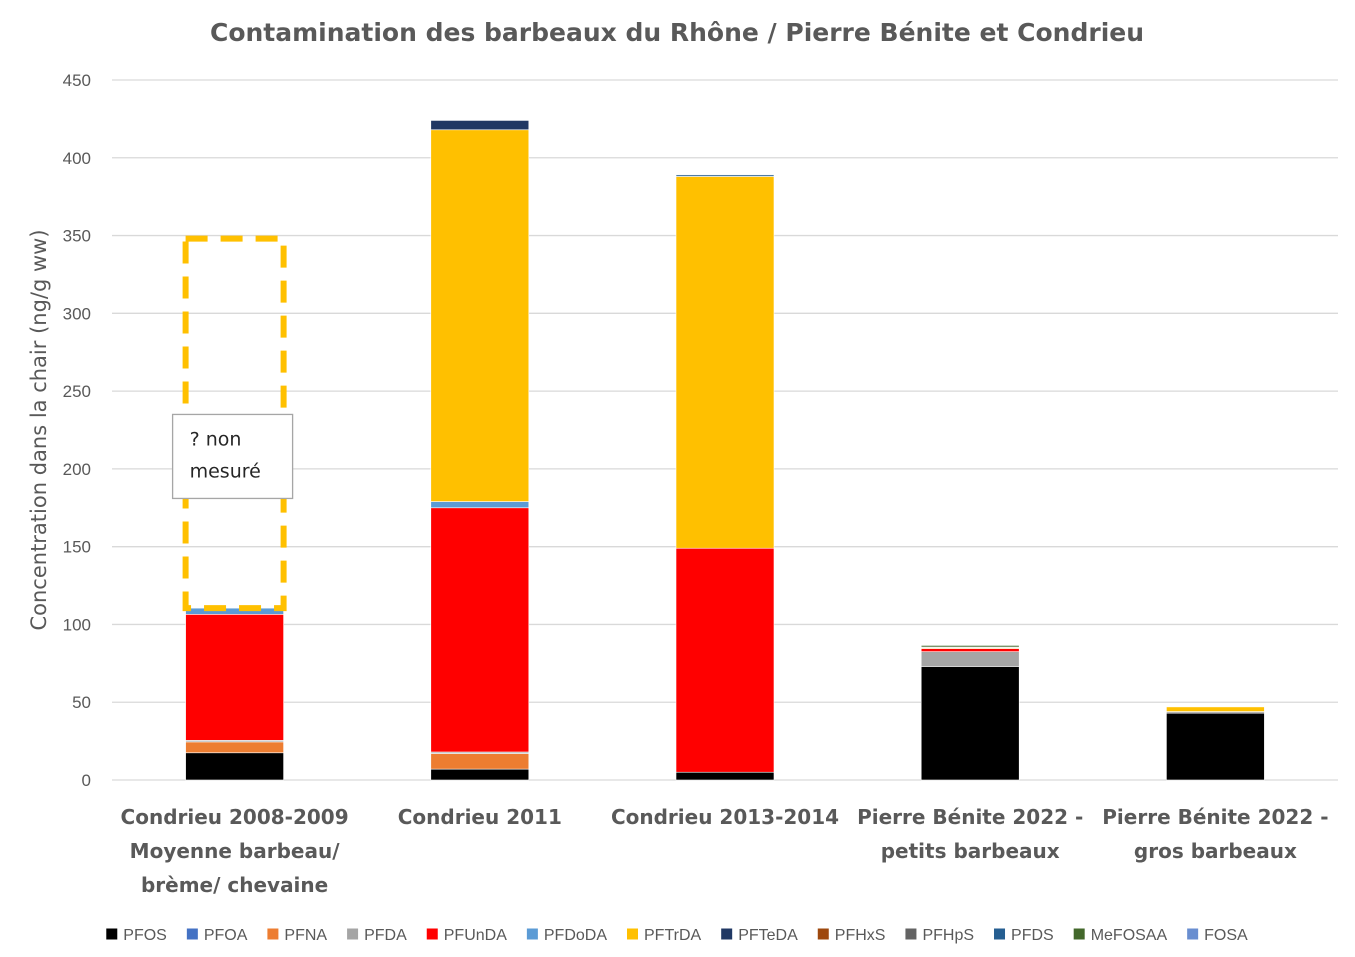 Image resolution: width=1355 pixels, height=957 pixels. What do you see at coordinates (77, 236) in the screenshot?
I see `y-tick-label: 350` at bounding box center [77, 236].